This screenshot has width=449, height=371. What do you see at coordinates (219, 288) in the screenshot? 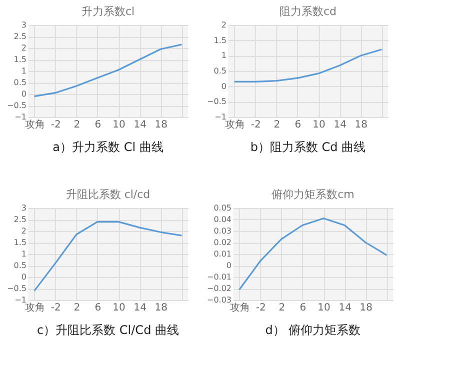
I see `y-tick-label: −0.02` at bounding box center [219, 288].